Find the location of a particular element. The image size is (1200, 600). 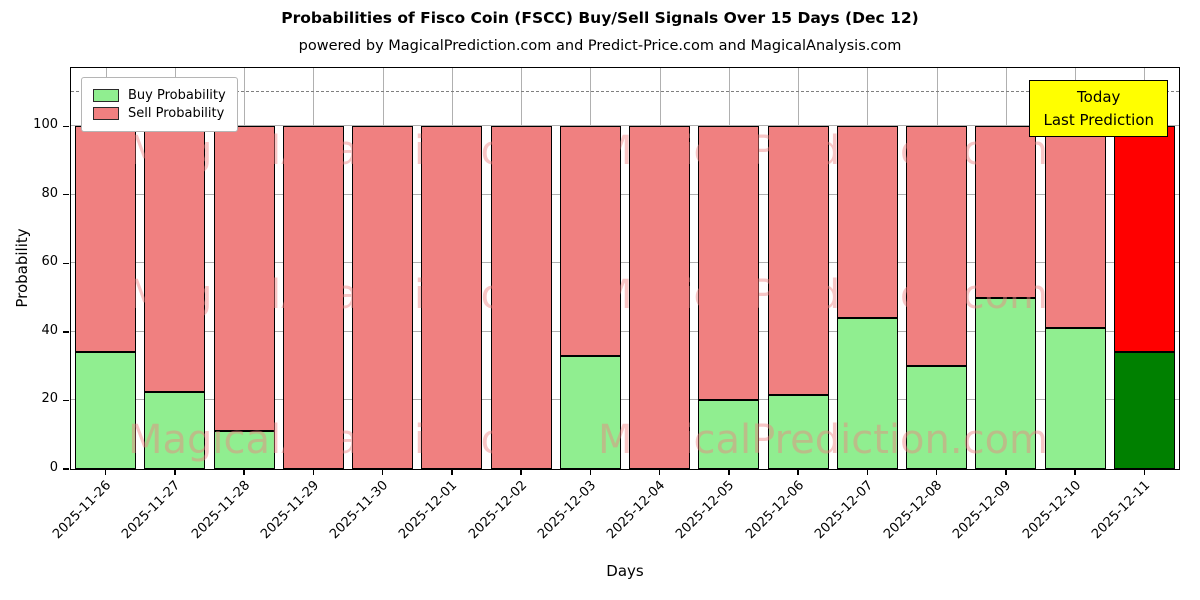

x-tick-label: 2025-12-02 is located at coordinates (497, 510).